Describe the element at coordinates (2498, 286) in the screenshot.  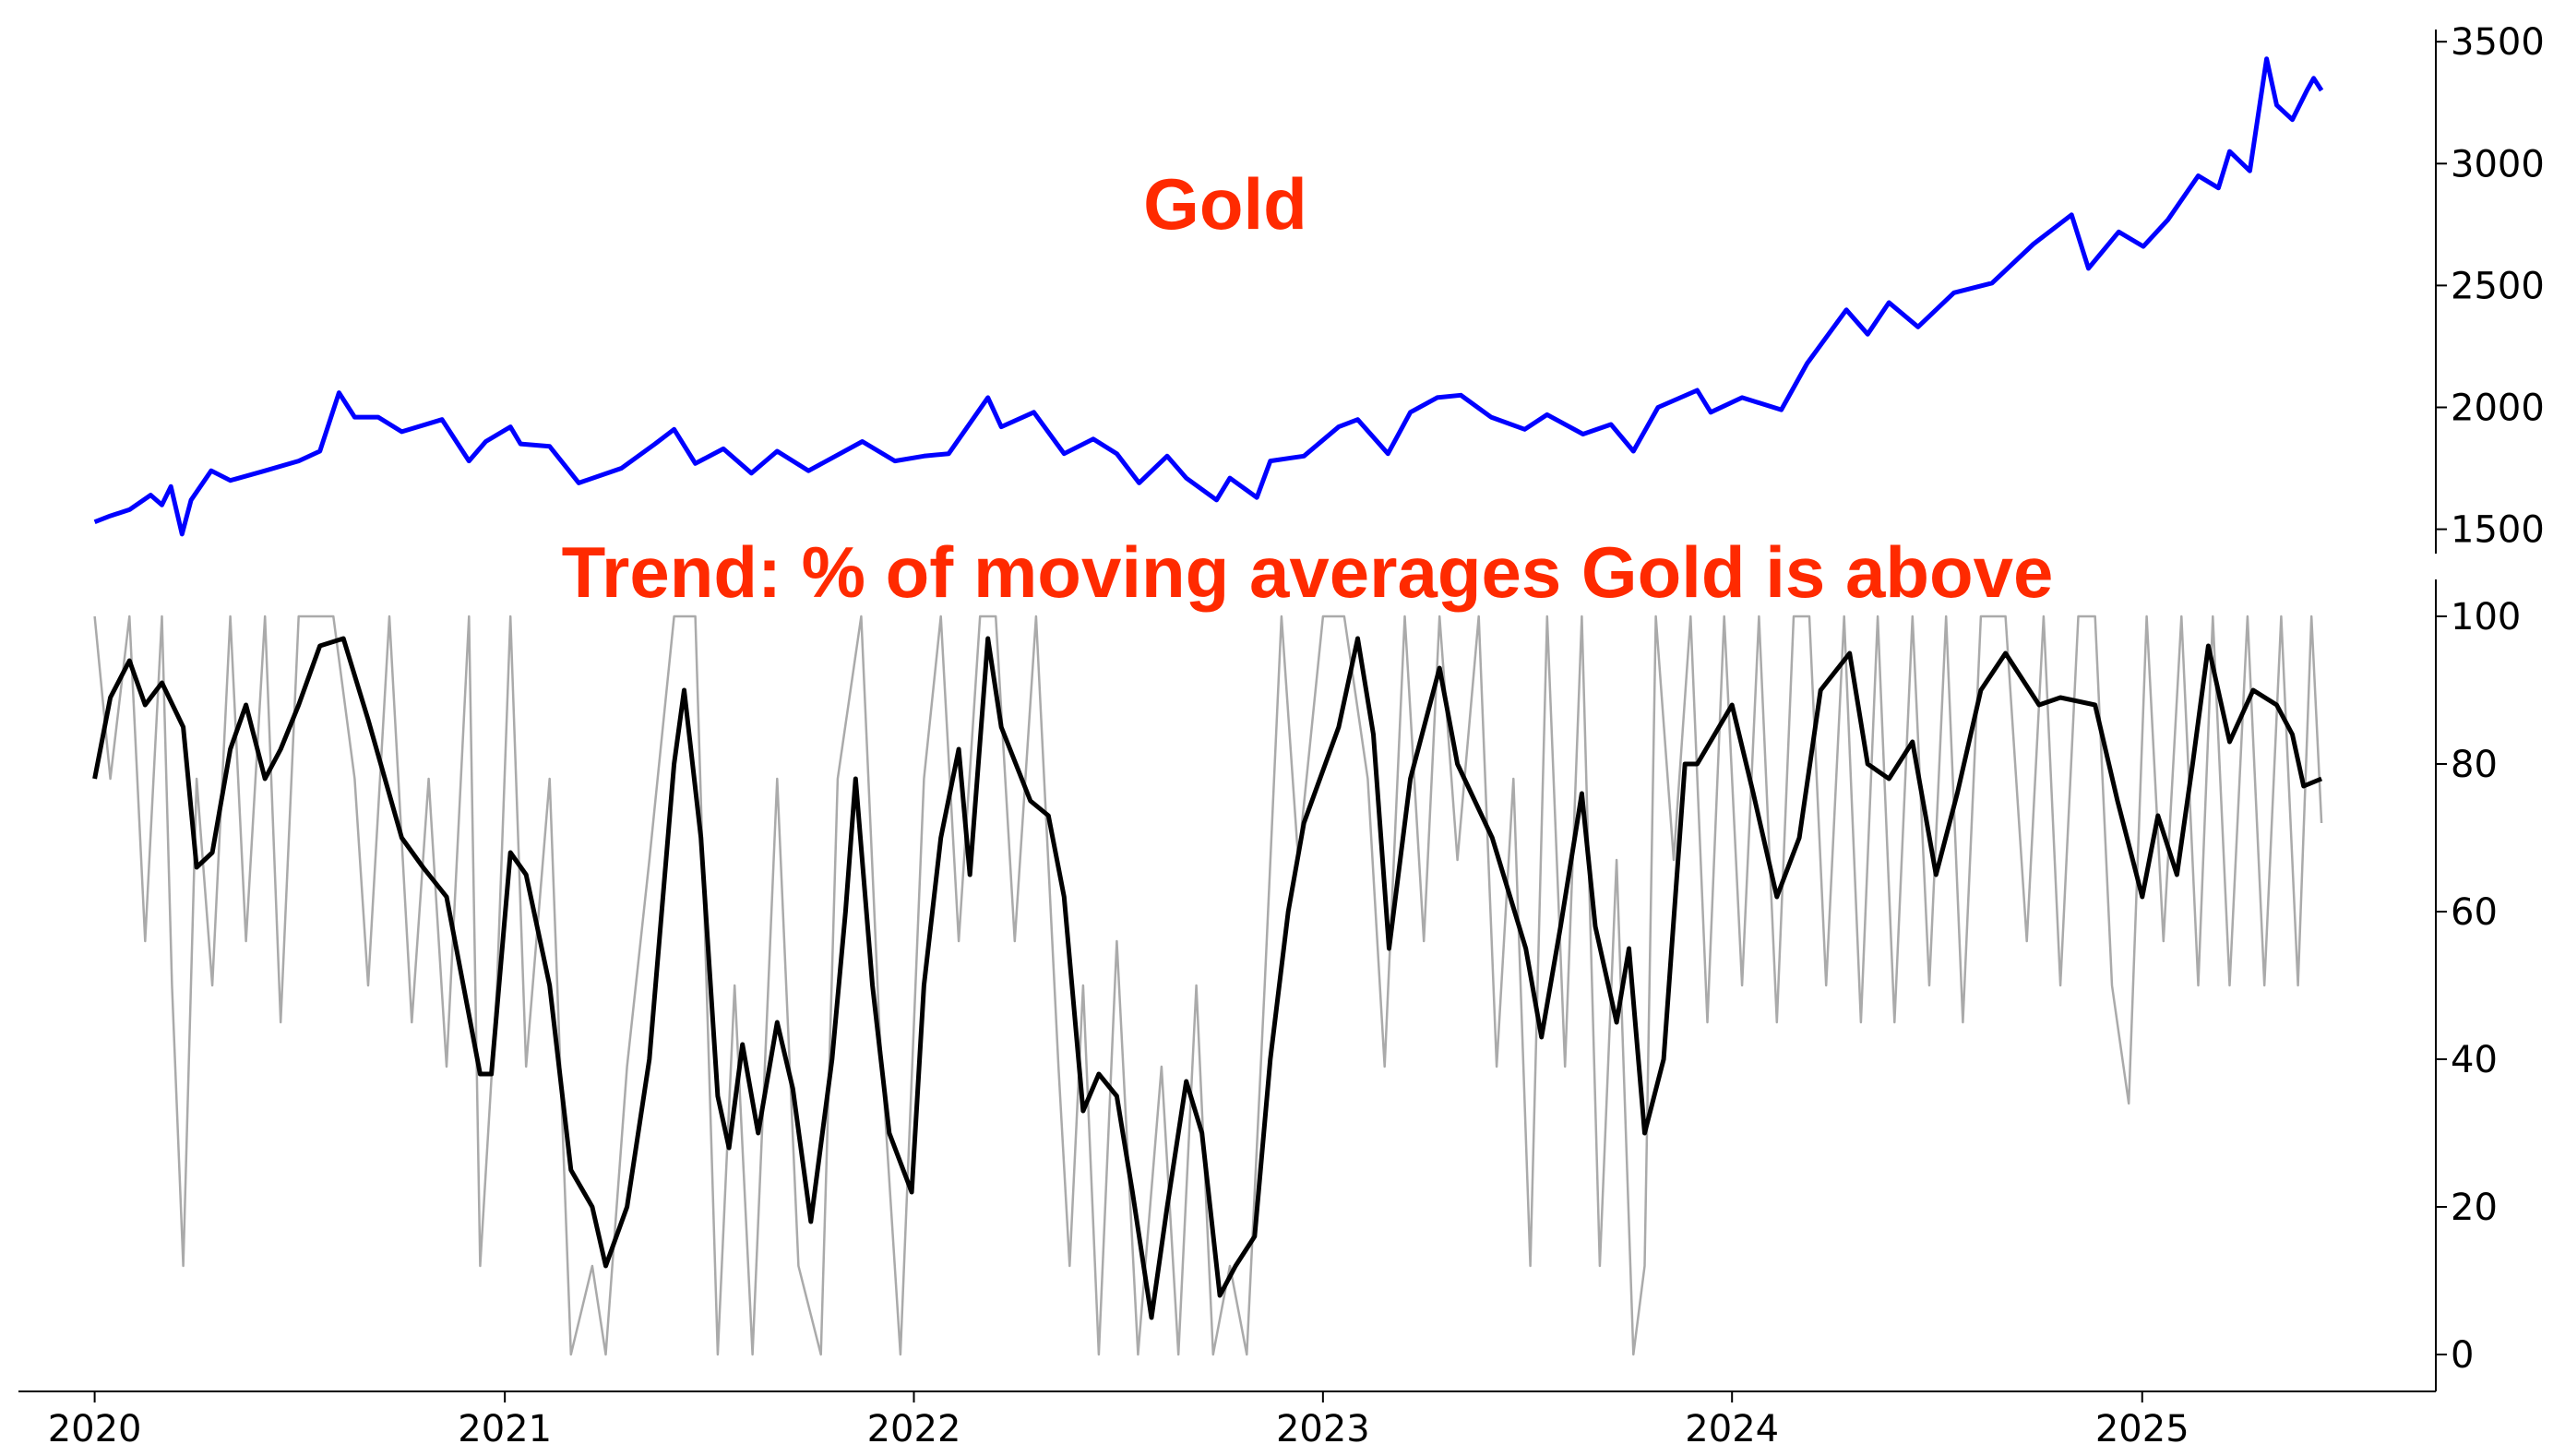
I see `gold-price-axis-tick-label: 2500` at that location.